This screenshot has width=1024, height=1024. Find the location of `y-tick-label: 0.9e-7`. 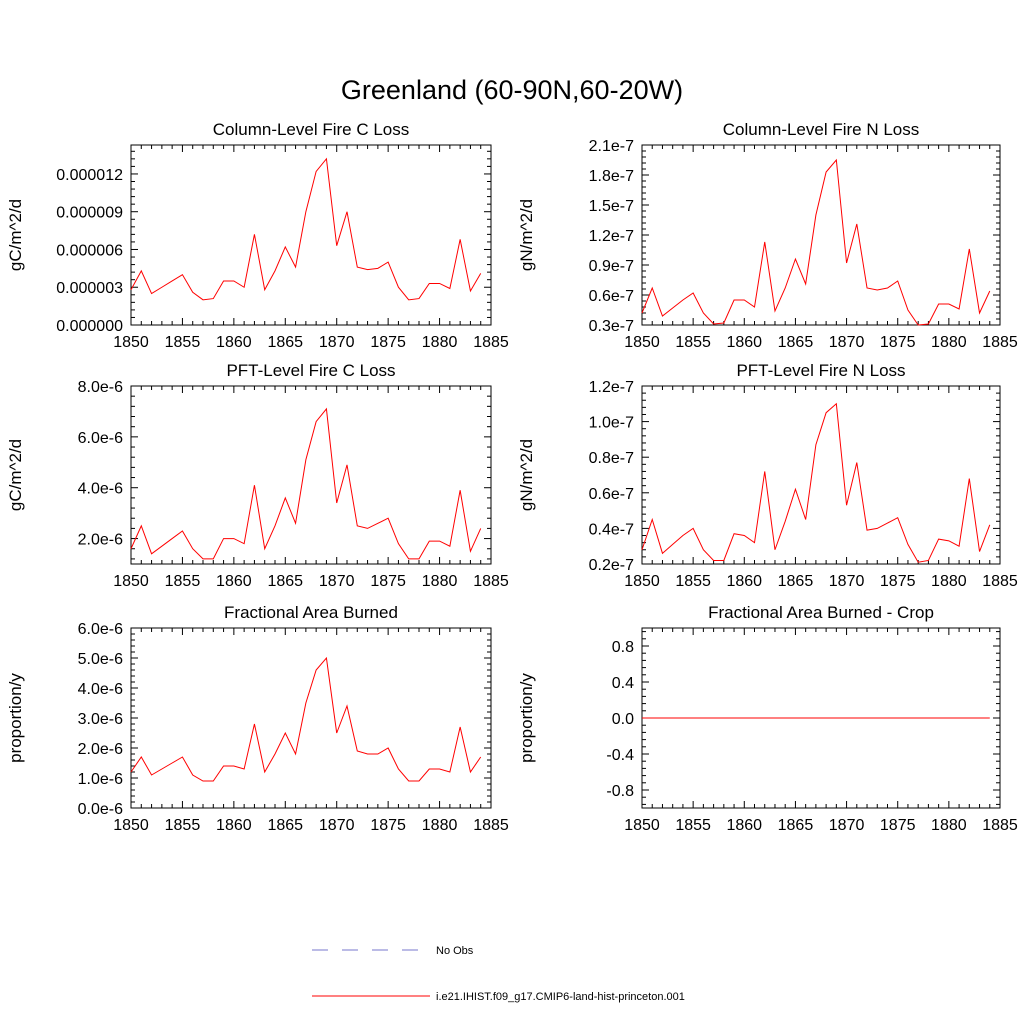

y-tick-label: 0.9e-7 is located at coordinates (611, 266).